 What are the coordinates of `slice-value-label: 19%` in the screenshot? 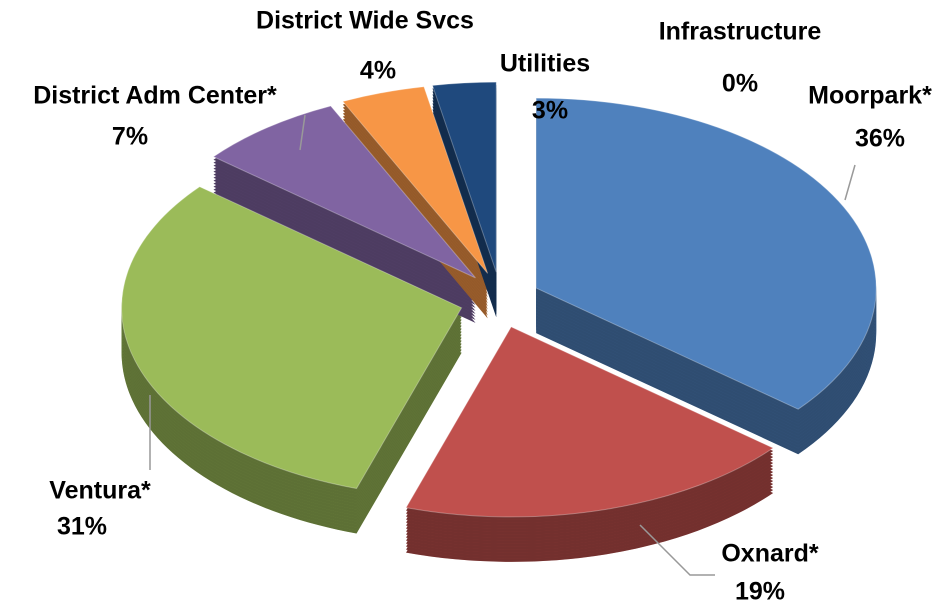 It's located at (760, 592).